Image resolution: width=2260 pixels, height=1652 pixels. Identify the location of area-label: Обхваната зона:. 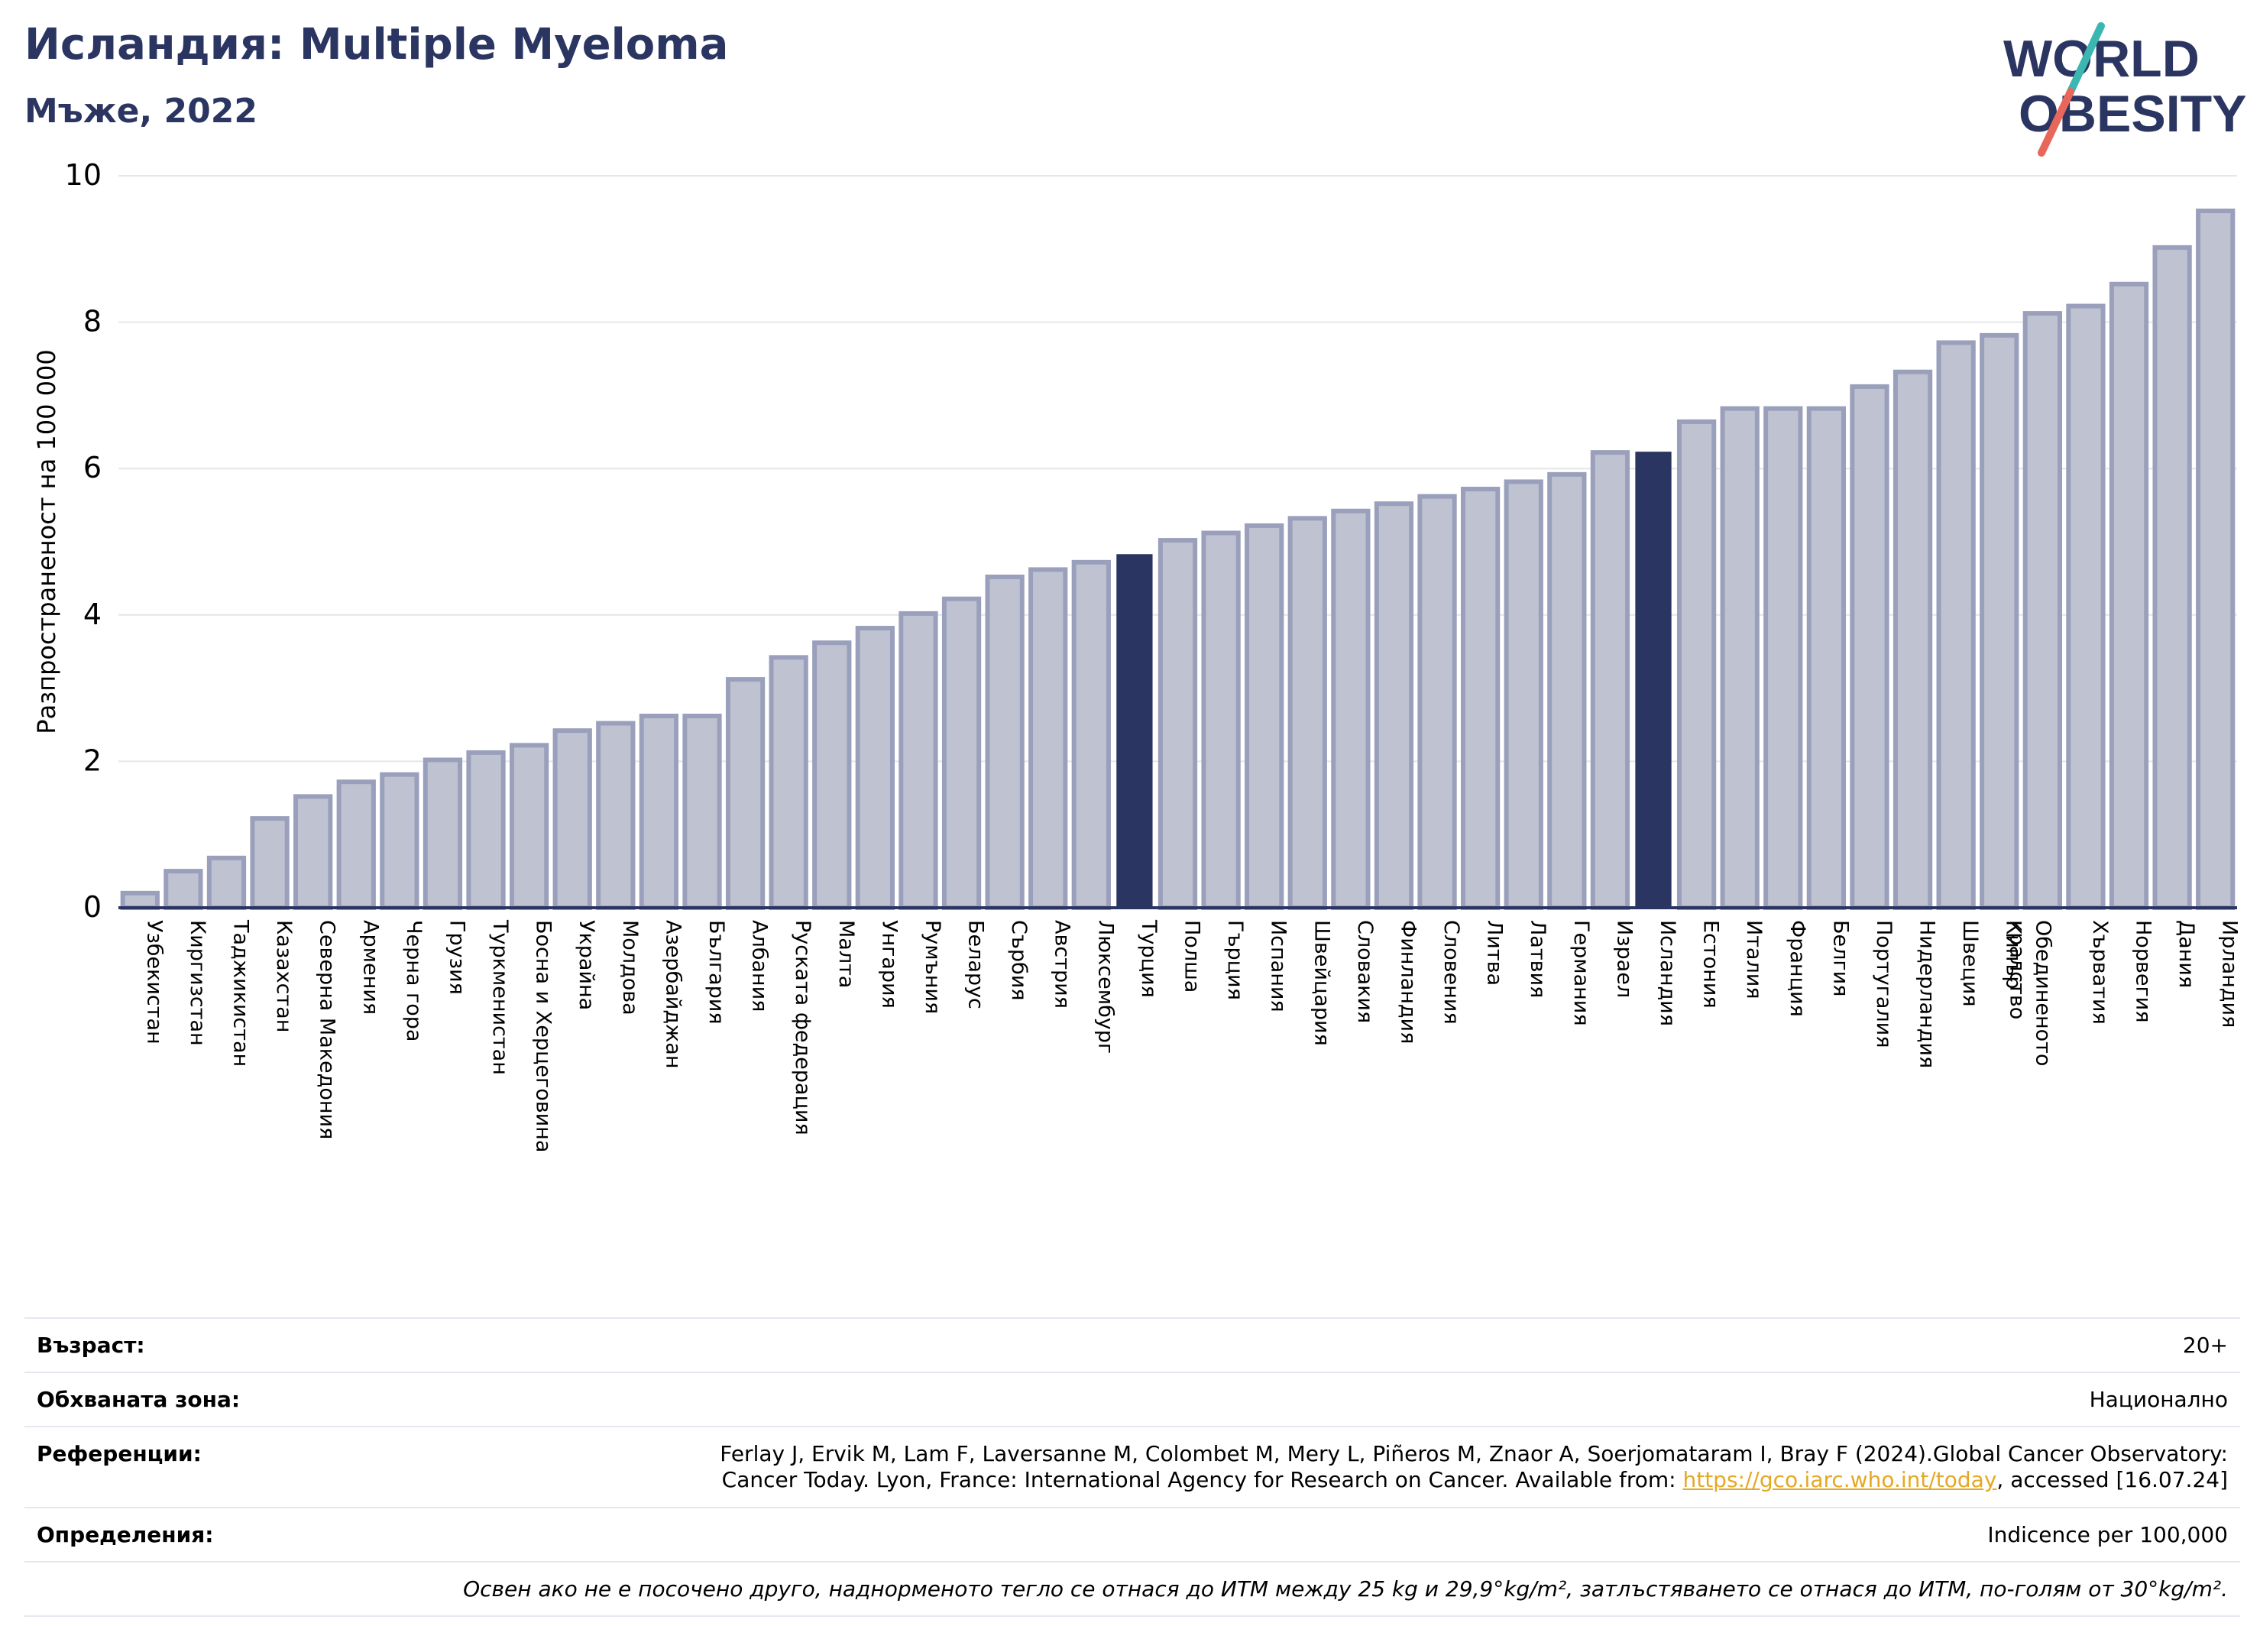
(139, 1399).